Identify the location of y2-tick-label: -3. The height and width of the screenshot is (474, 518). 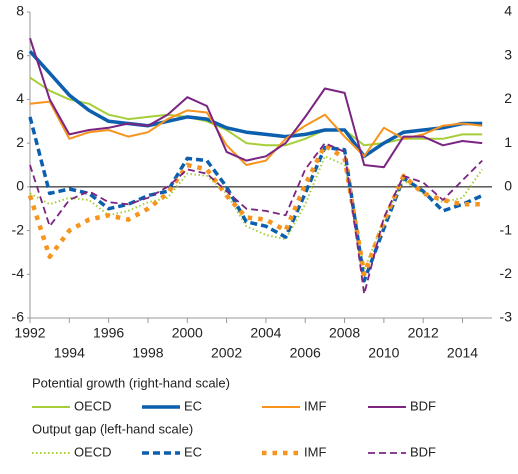
(506, 317).